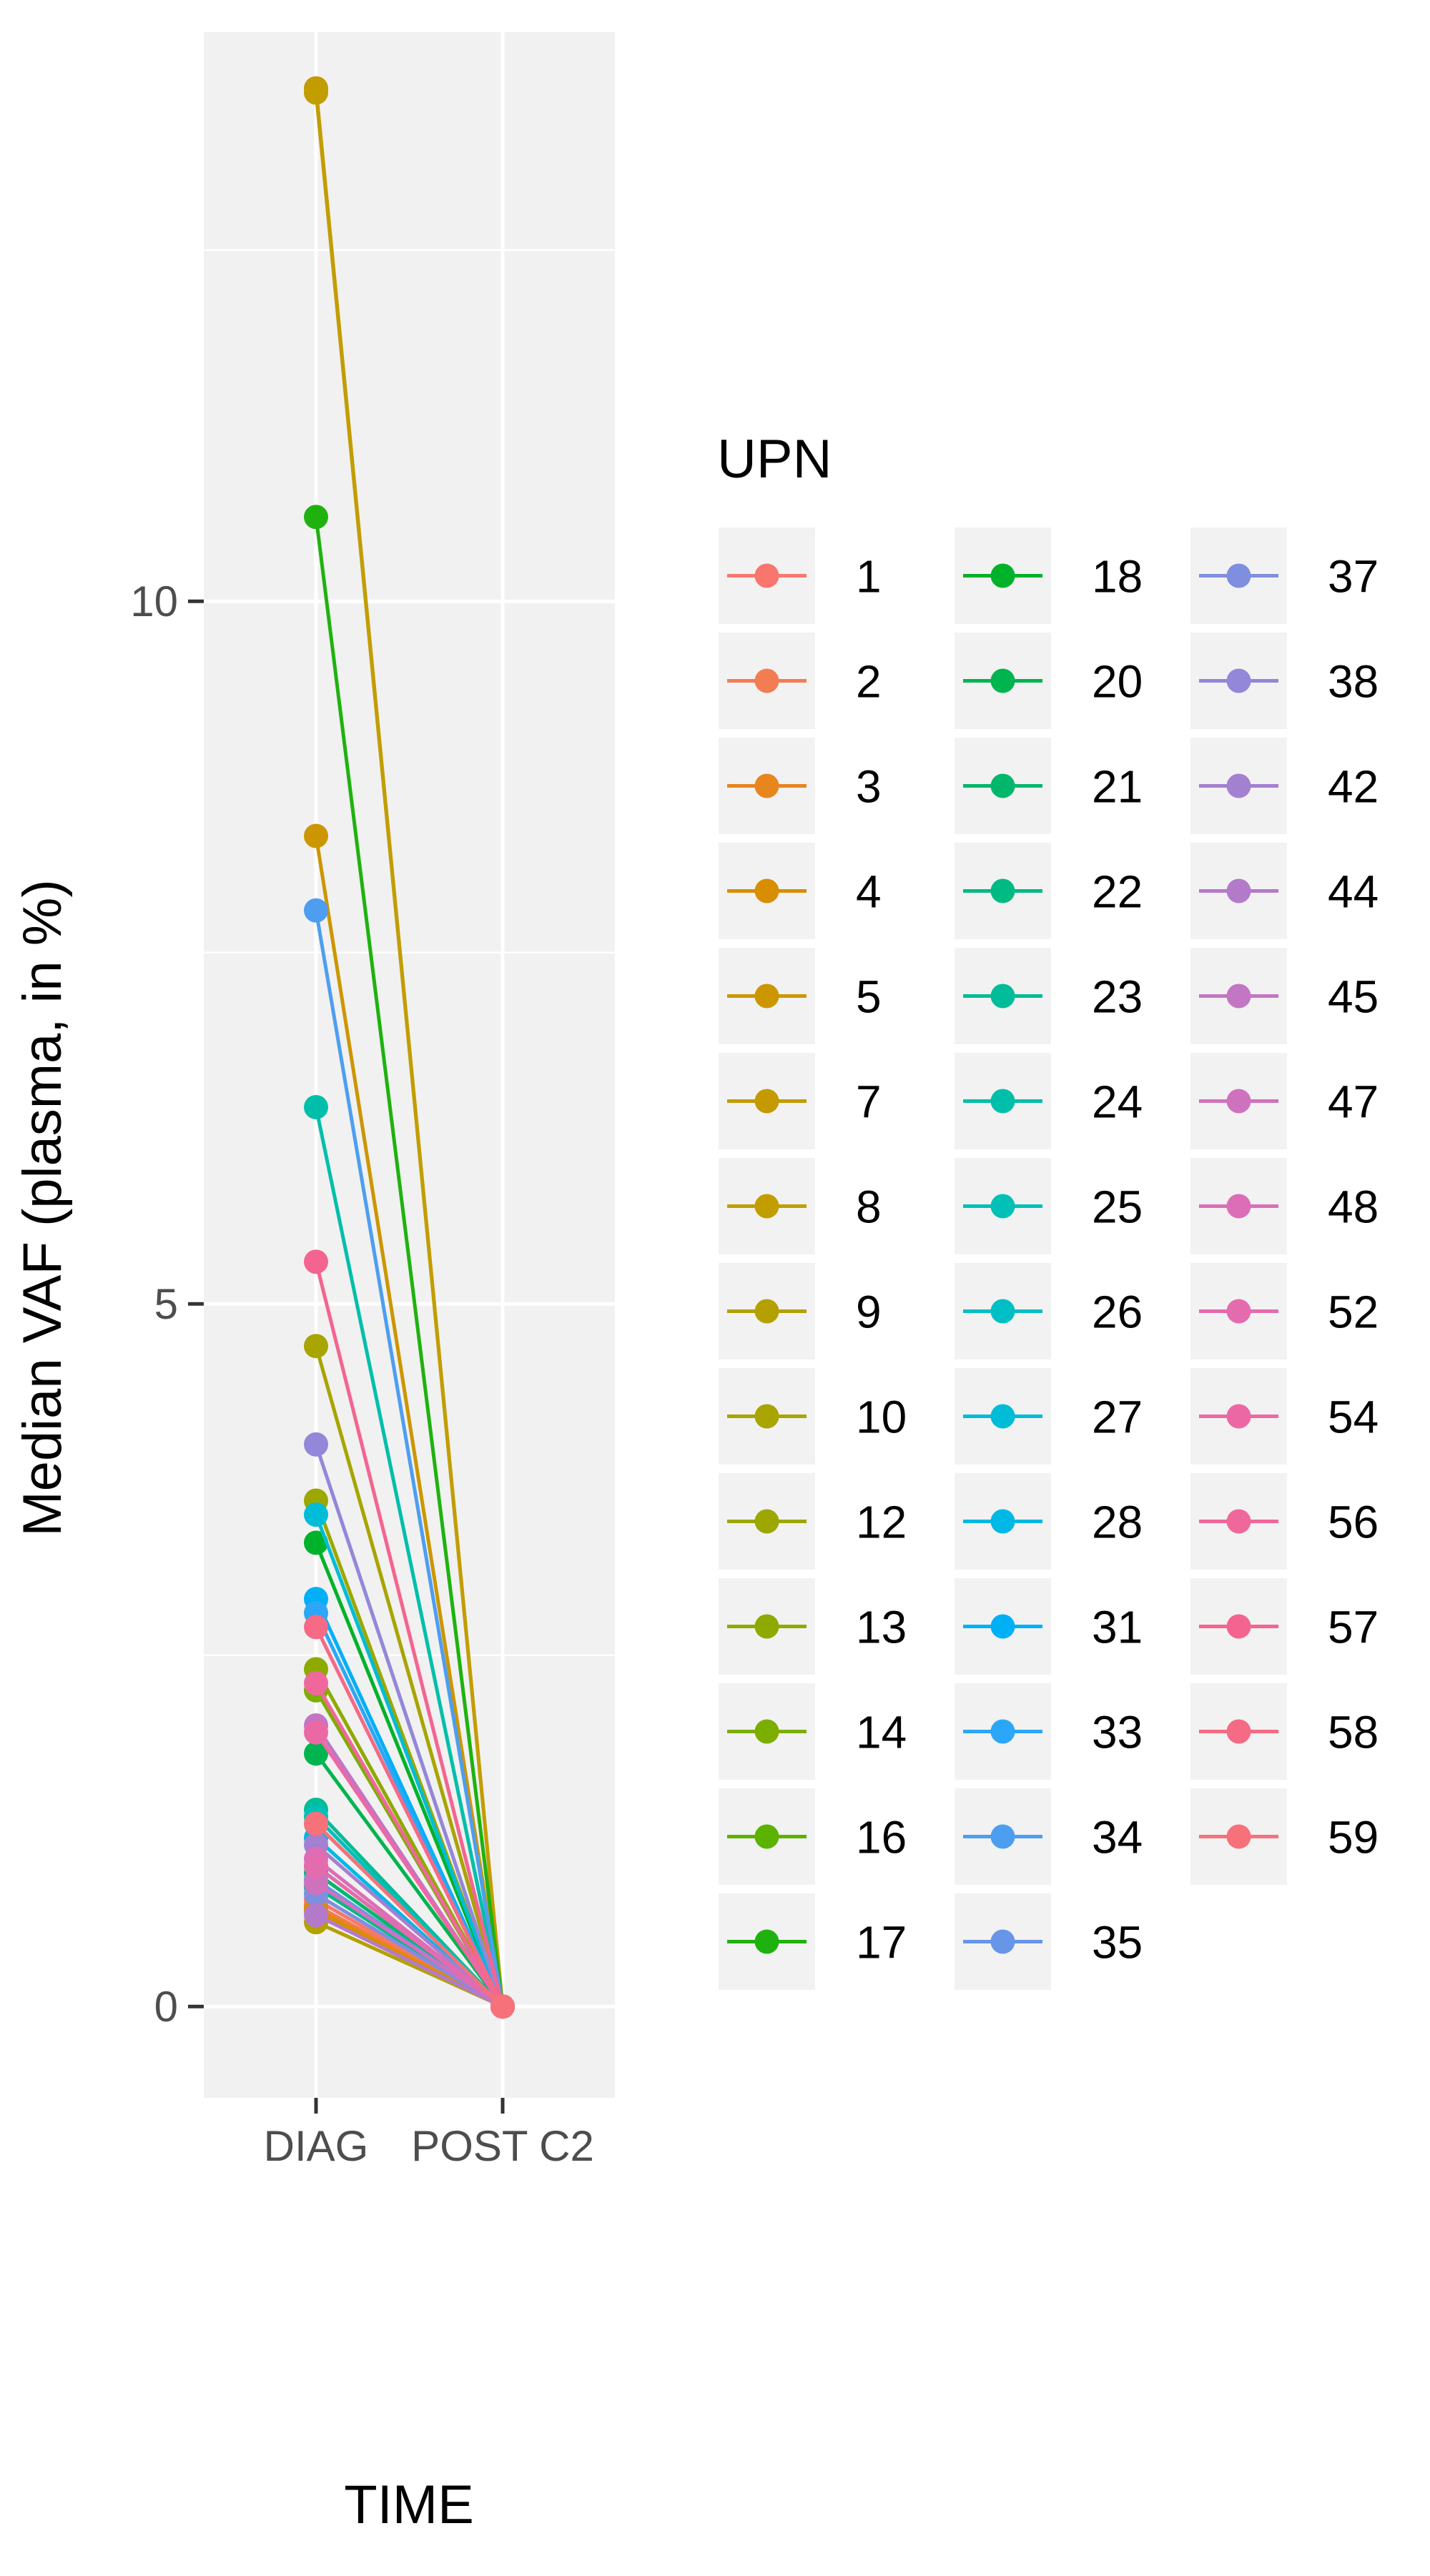 The height and width of the screenshot is (2576, 1430). What do you see at coordinates (1117, 1838) in the screenshot?
I see `legend-label: 34` at bounding box center [1117, 1838].